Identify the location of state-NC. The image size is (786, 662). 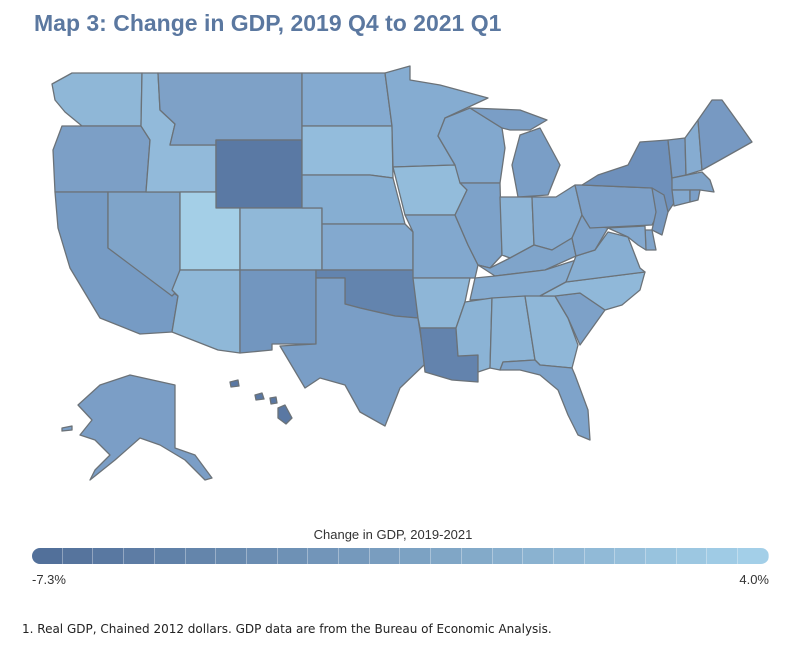
(592, 291).